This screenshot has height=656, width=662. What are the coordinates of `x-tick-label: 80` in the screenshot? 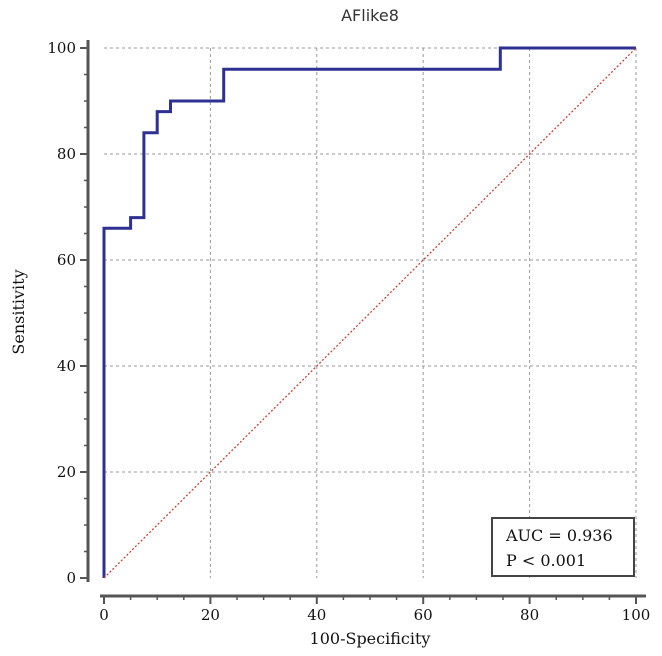 It's located at (529, 615).